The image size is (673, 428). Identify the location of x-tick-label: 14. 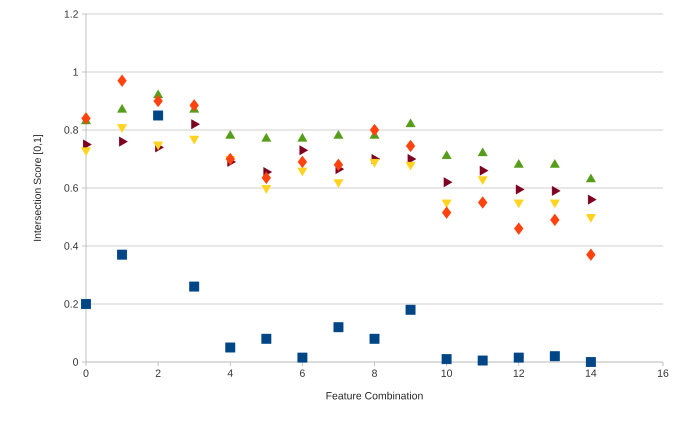
(591, 373).